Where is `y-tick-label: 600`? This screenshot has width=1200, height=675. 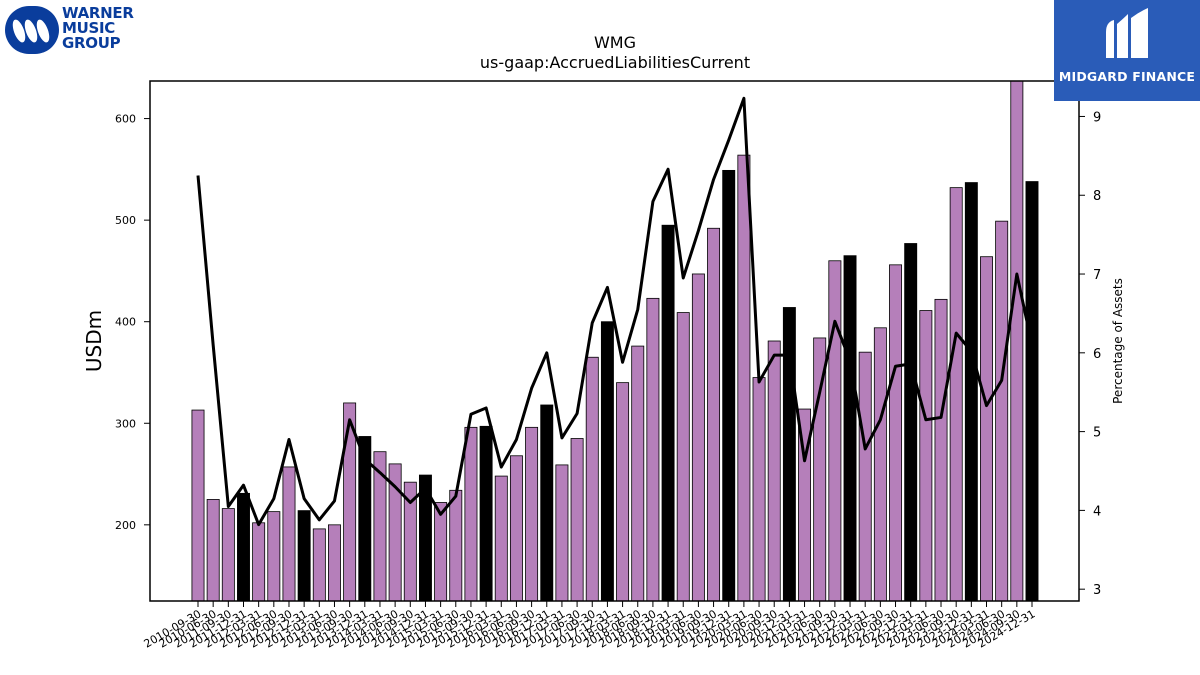 y-tick-label: 600 is located at coordinates (125, 119).